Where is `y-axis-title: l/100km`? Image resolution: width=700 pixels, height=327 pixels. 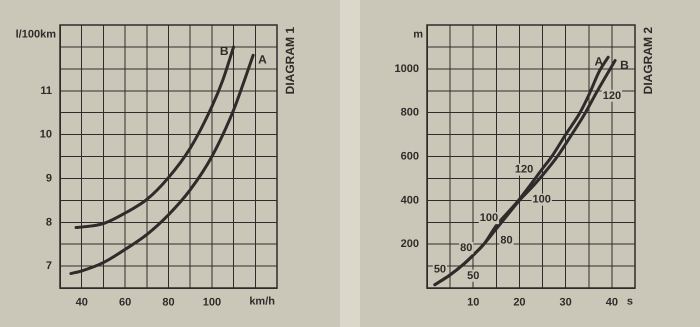 y-axis-title: l/100km is located at coordinates (36, 34).